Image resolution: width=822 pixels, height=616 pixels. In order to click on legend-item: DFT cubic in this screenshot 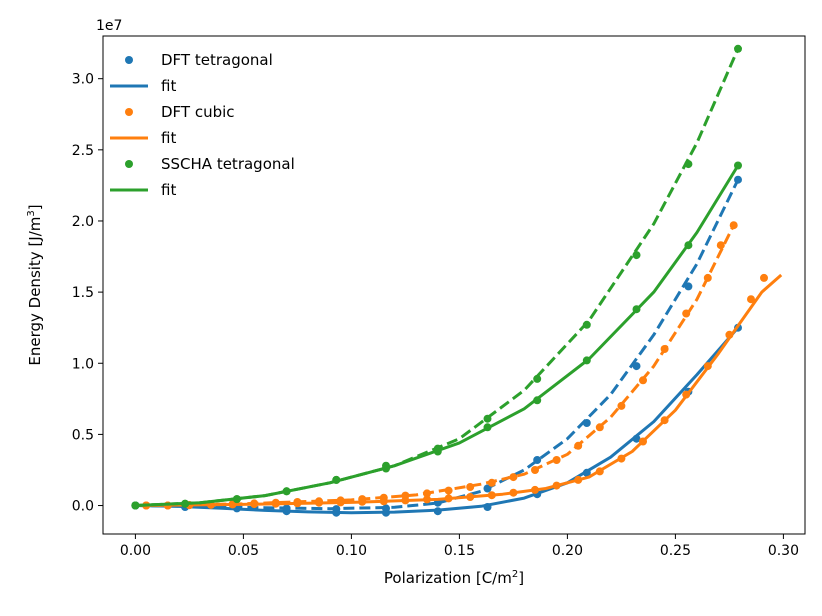, I will do `click(180, 112)`.